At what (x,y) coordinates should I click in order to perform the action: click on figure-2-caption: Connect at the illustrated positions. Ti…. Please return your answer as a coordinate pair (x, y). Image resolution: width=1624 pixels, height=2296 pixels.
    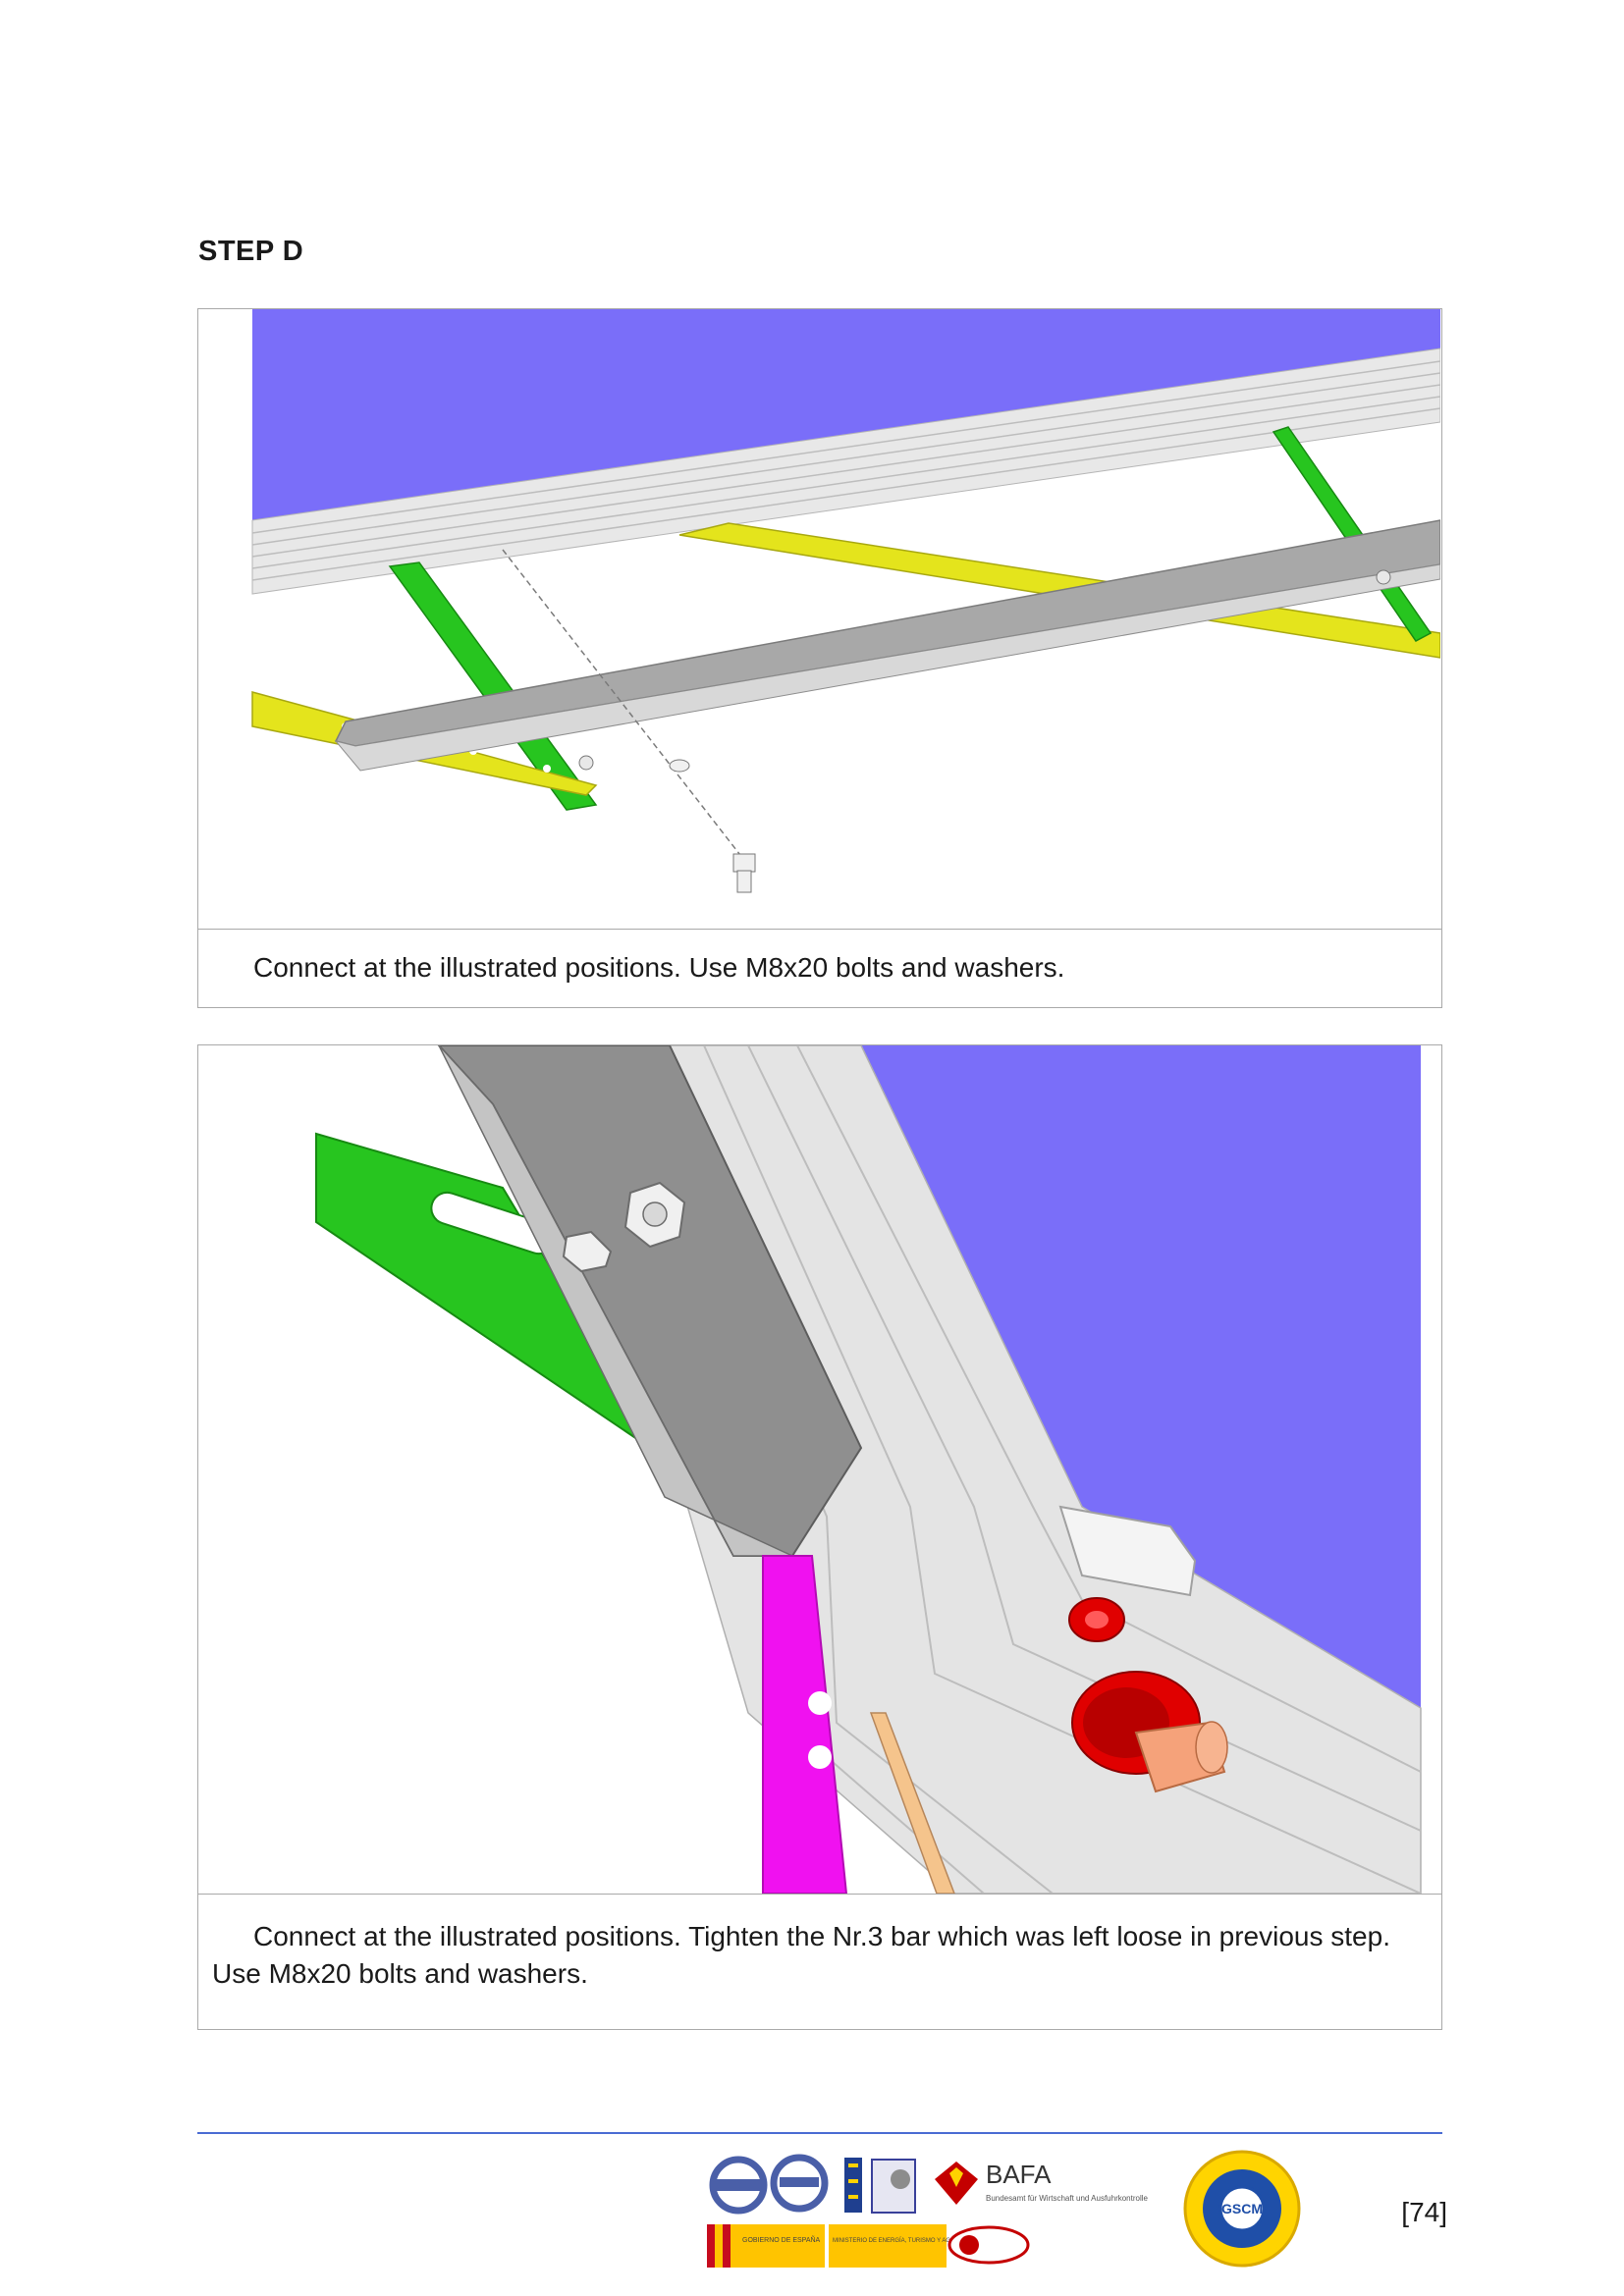
    Looking at the image, I should click on (819, 1961).